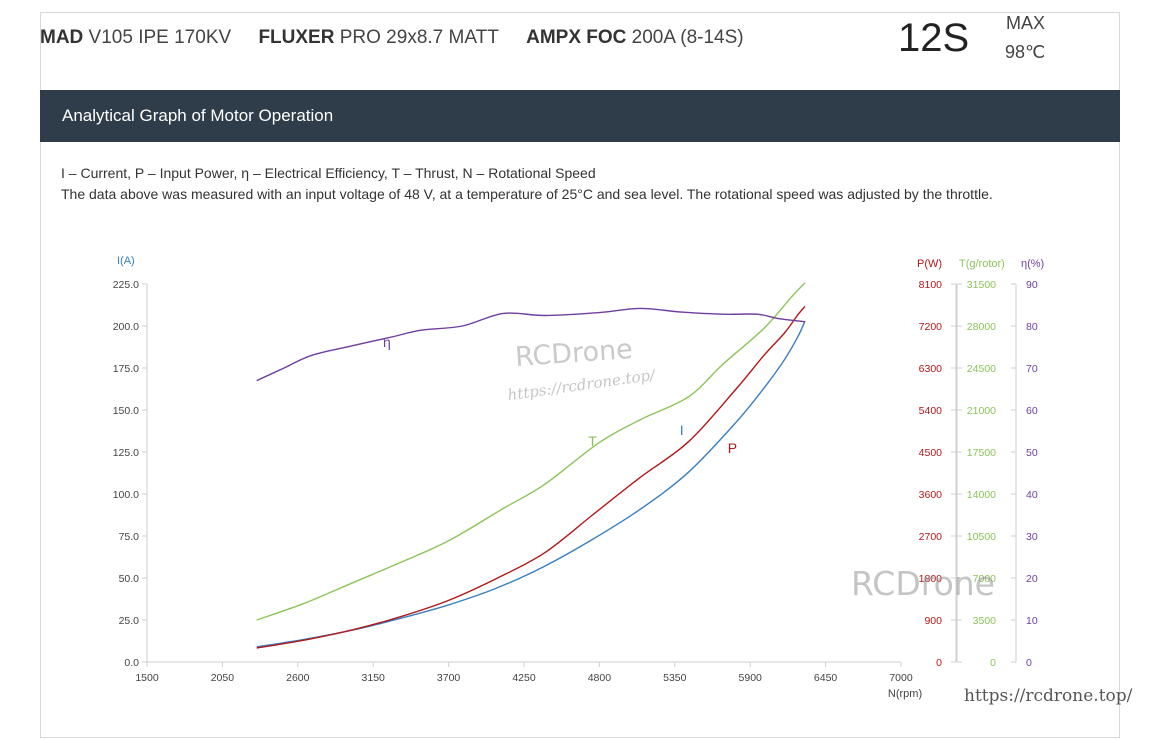 This screenshot has width=1160, height=739. Describe the element at coordinates (131, 663) in the screenshot. I see `y-tick-label-i: 0.0` at that location.